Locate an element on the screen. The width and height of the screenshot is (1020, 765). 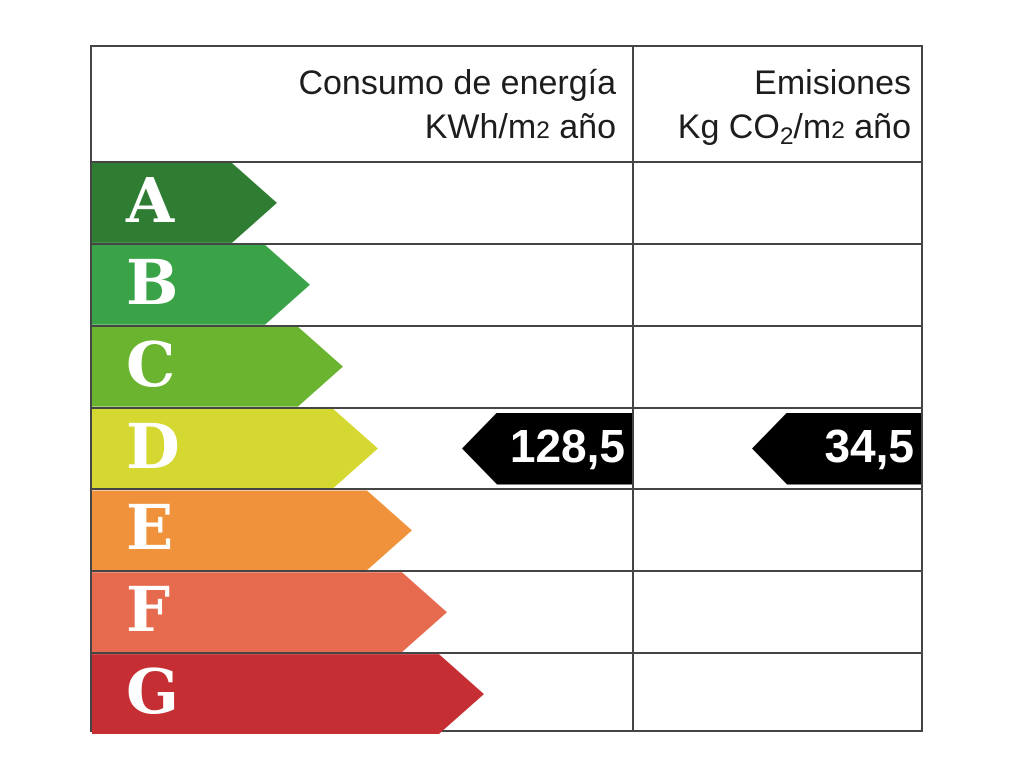
rating-letter-a: A is located at coordinates (150, 200).